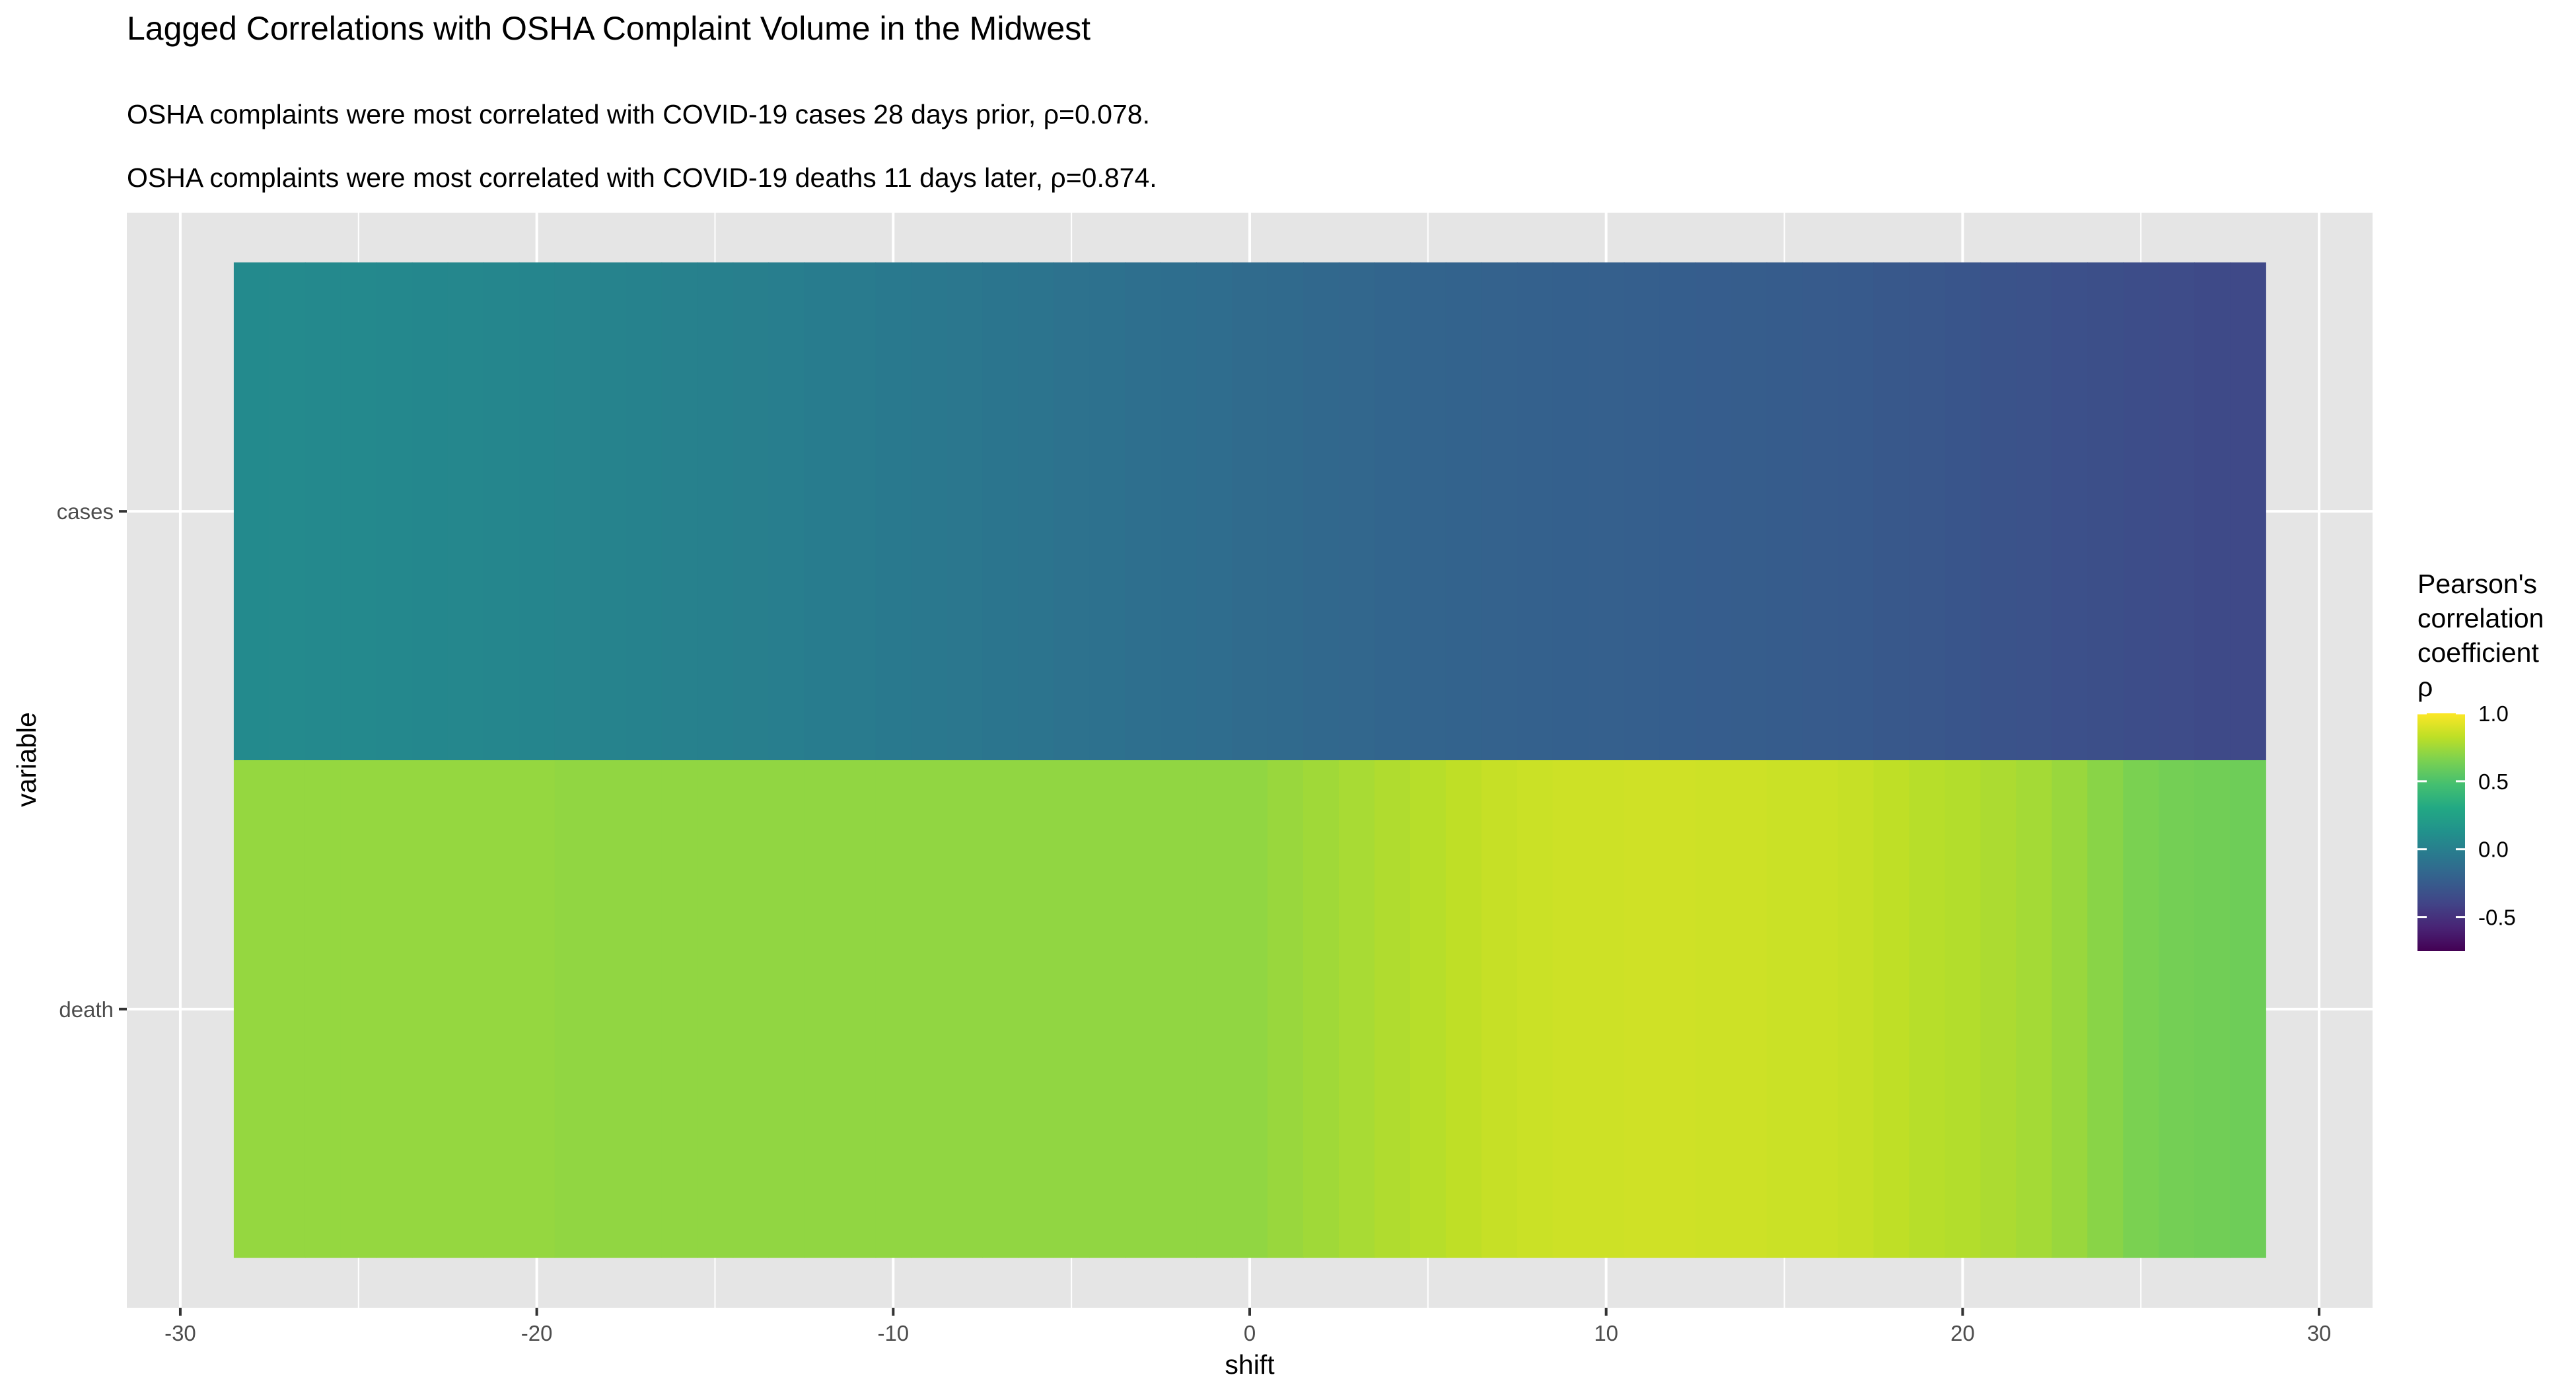  I want to click on legend-tick-label: 0.5, so click(2494, 781).